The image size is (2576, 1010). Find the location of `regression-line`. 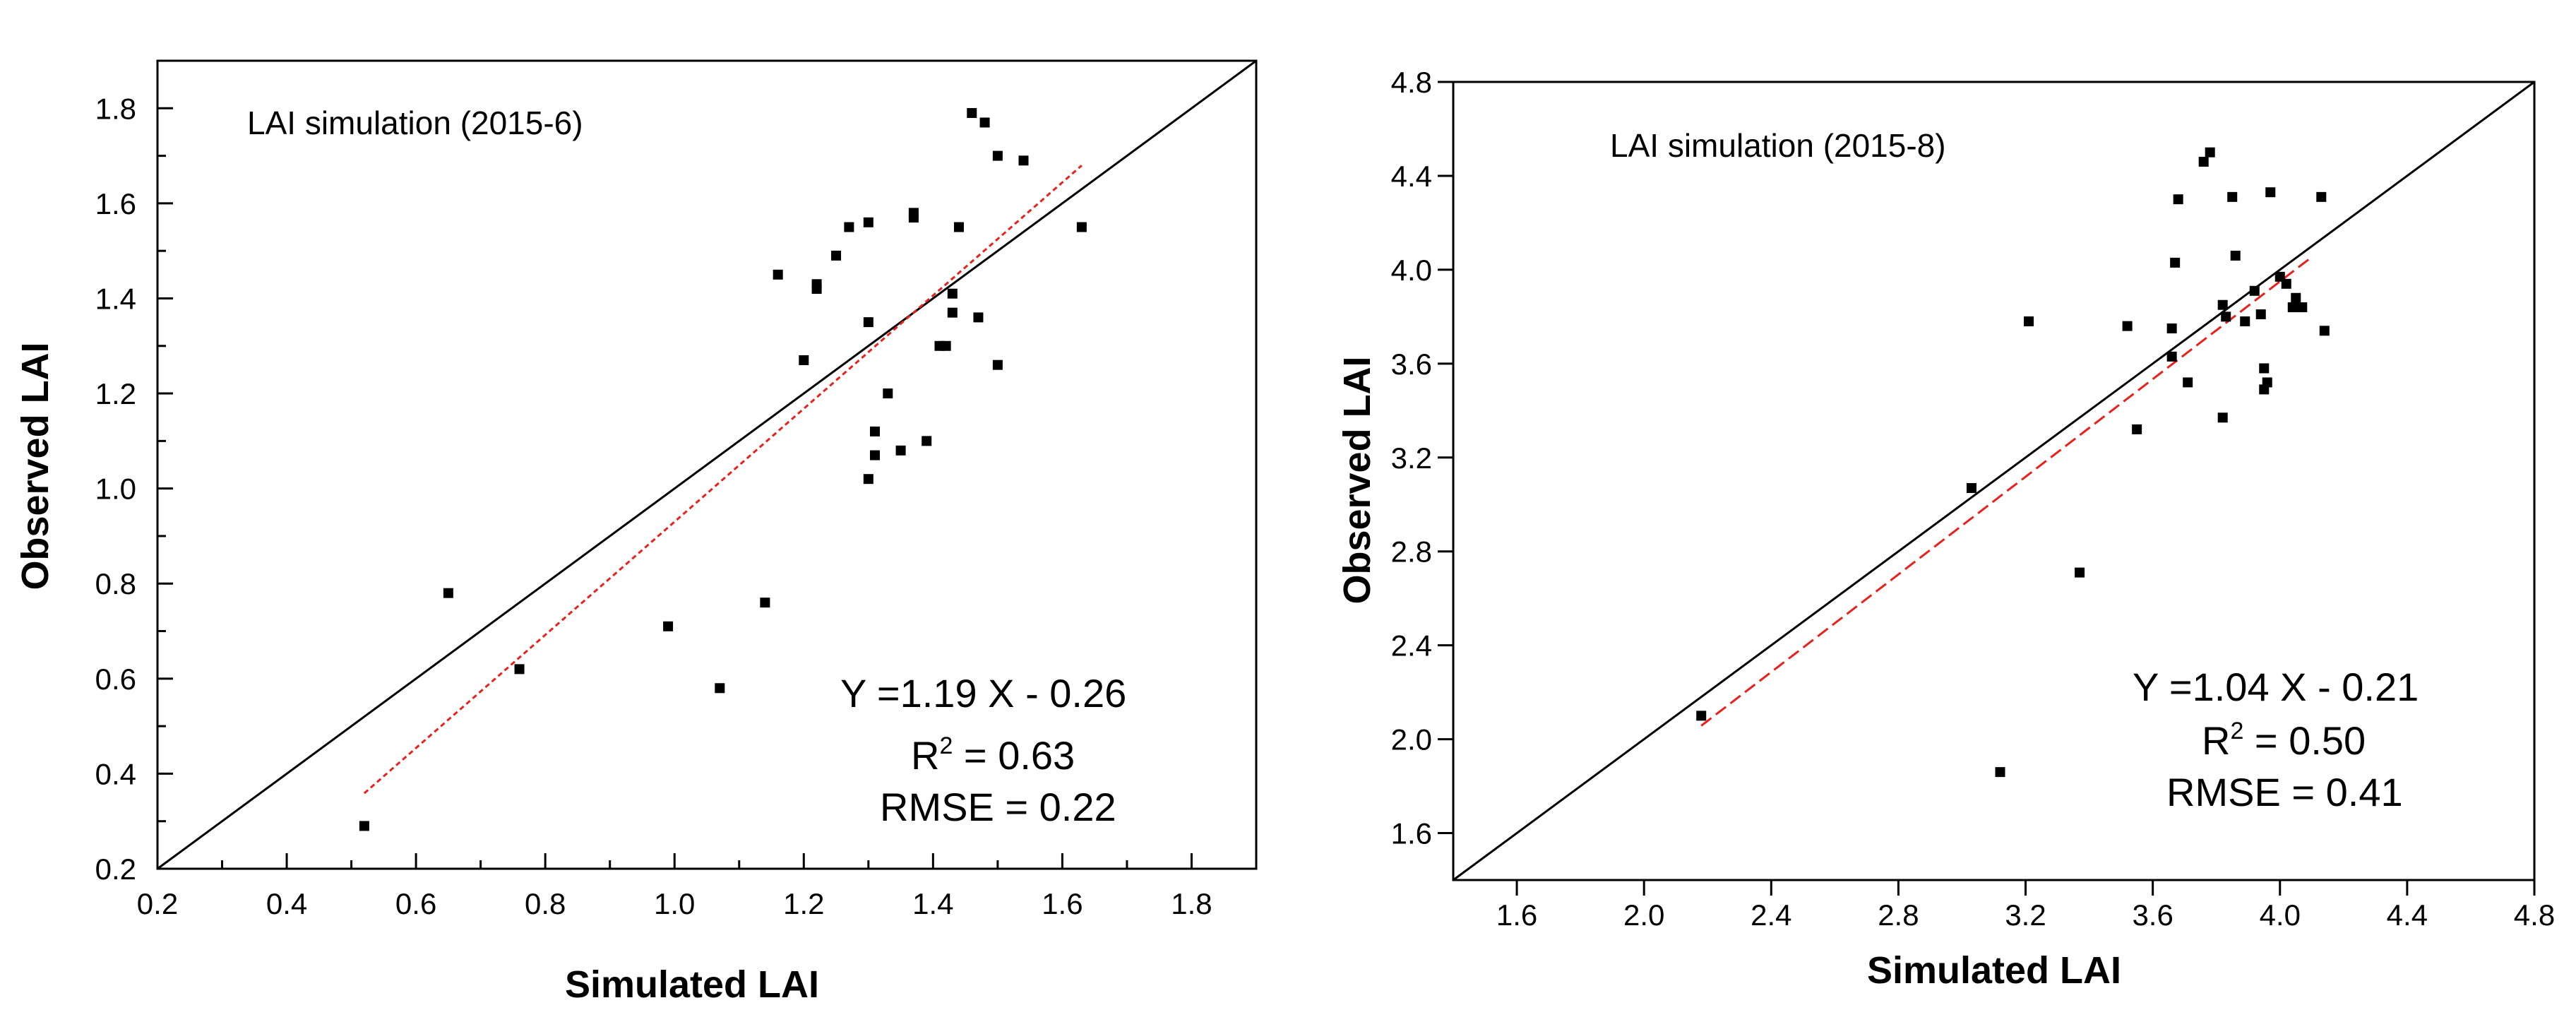

regression-line is located at coordinates (2006, 491).